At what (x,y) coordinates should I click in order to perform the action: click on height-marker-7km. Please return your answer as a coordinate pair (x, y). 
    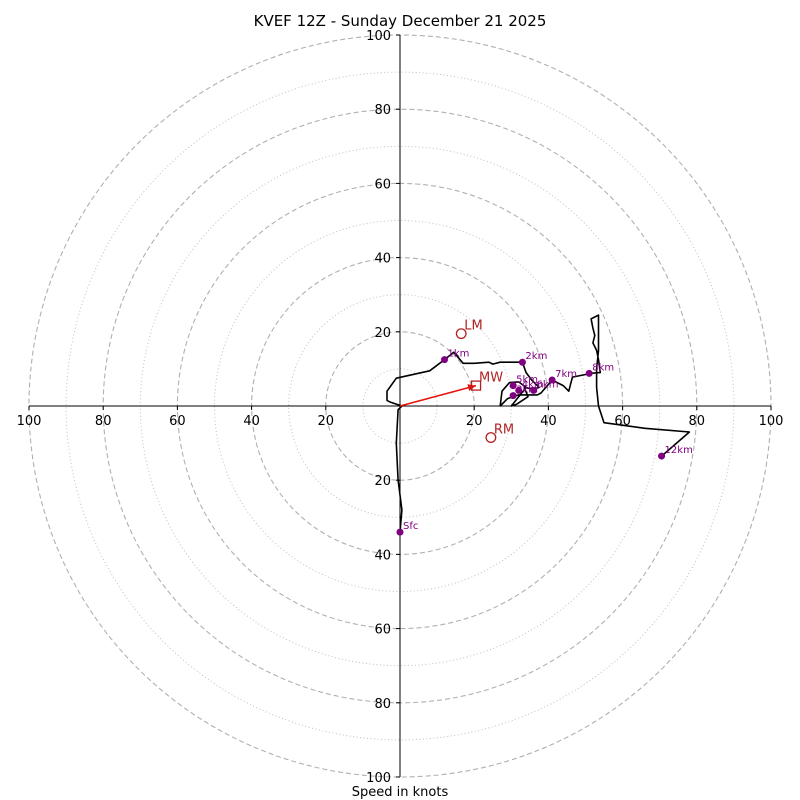
    Looking at the image, I should click on (552, 380).